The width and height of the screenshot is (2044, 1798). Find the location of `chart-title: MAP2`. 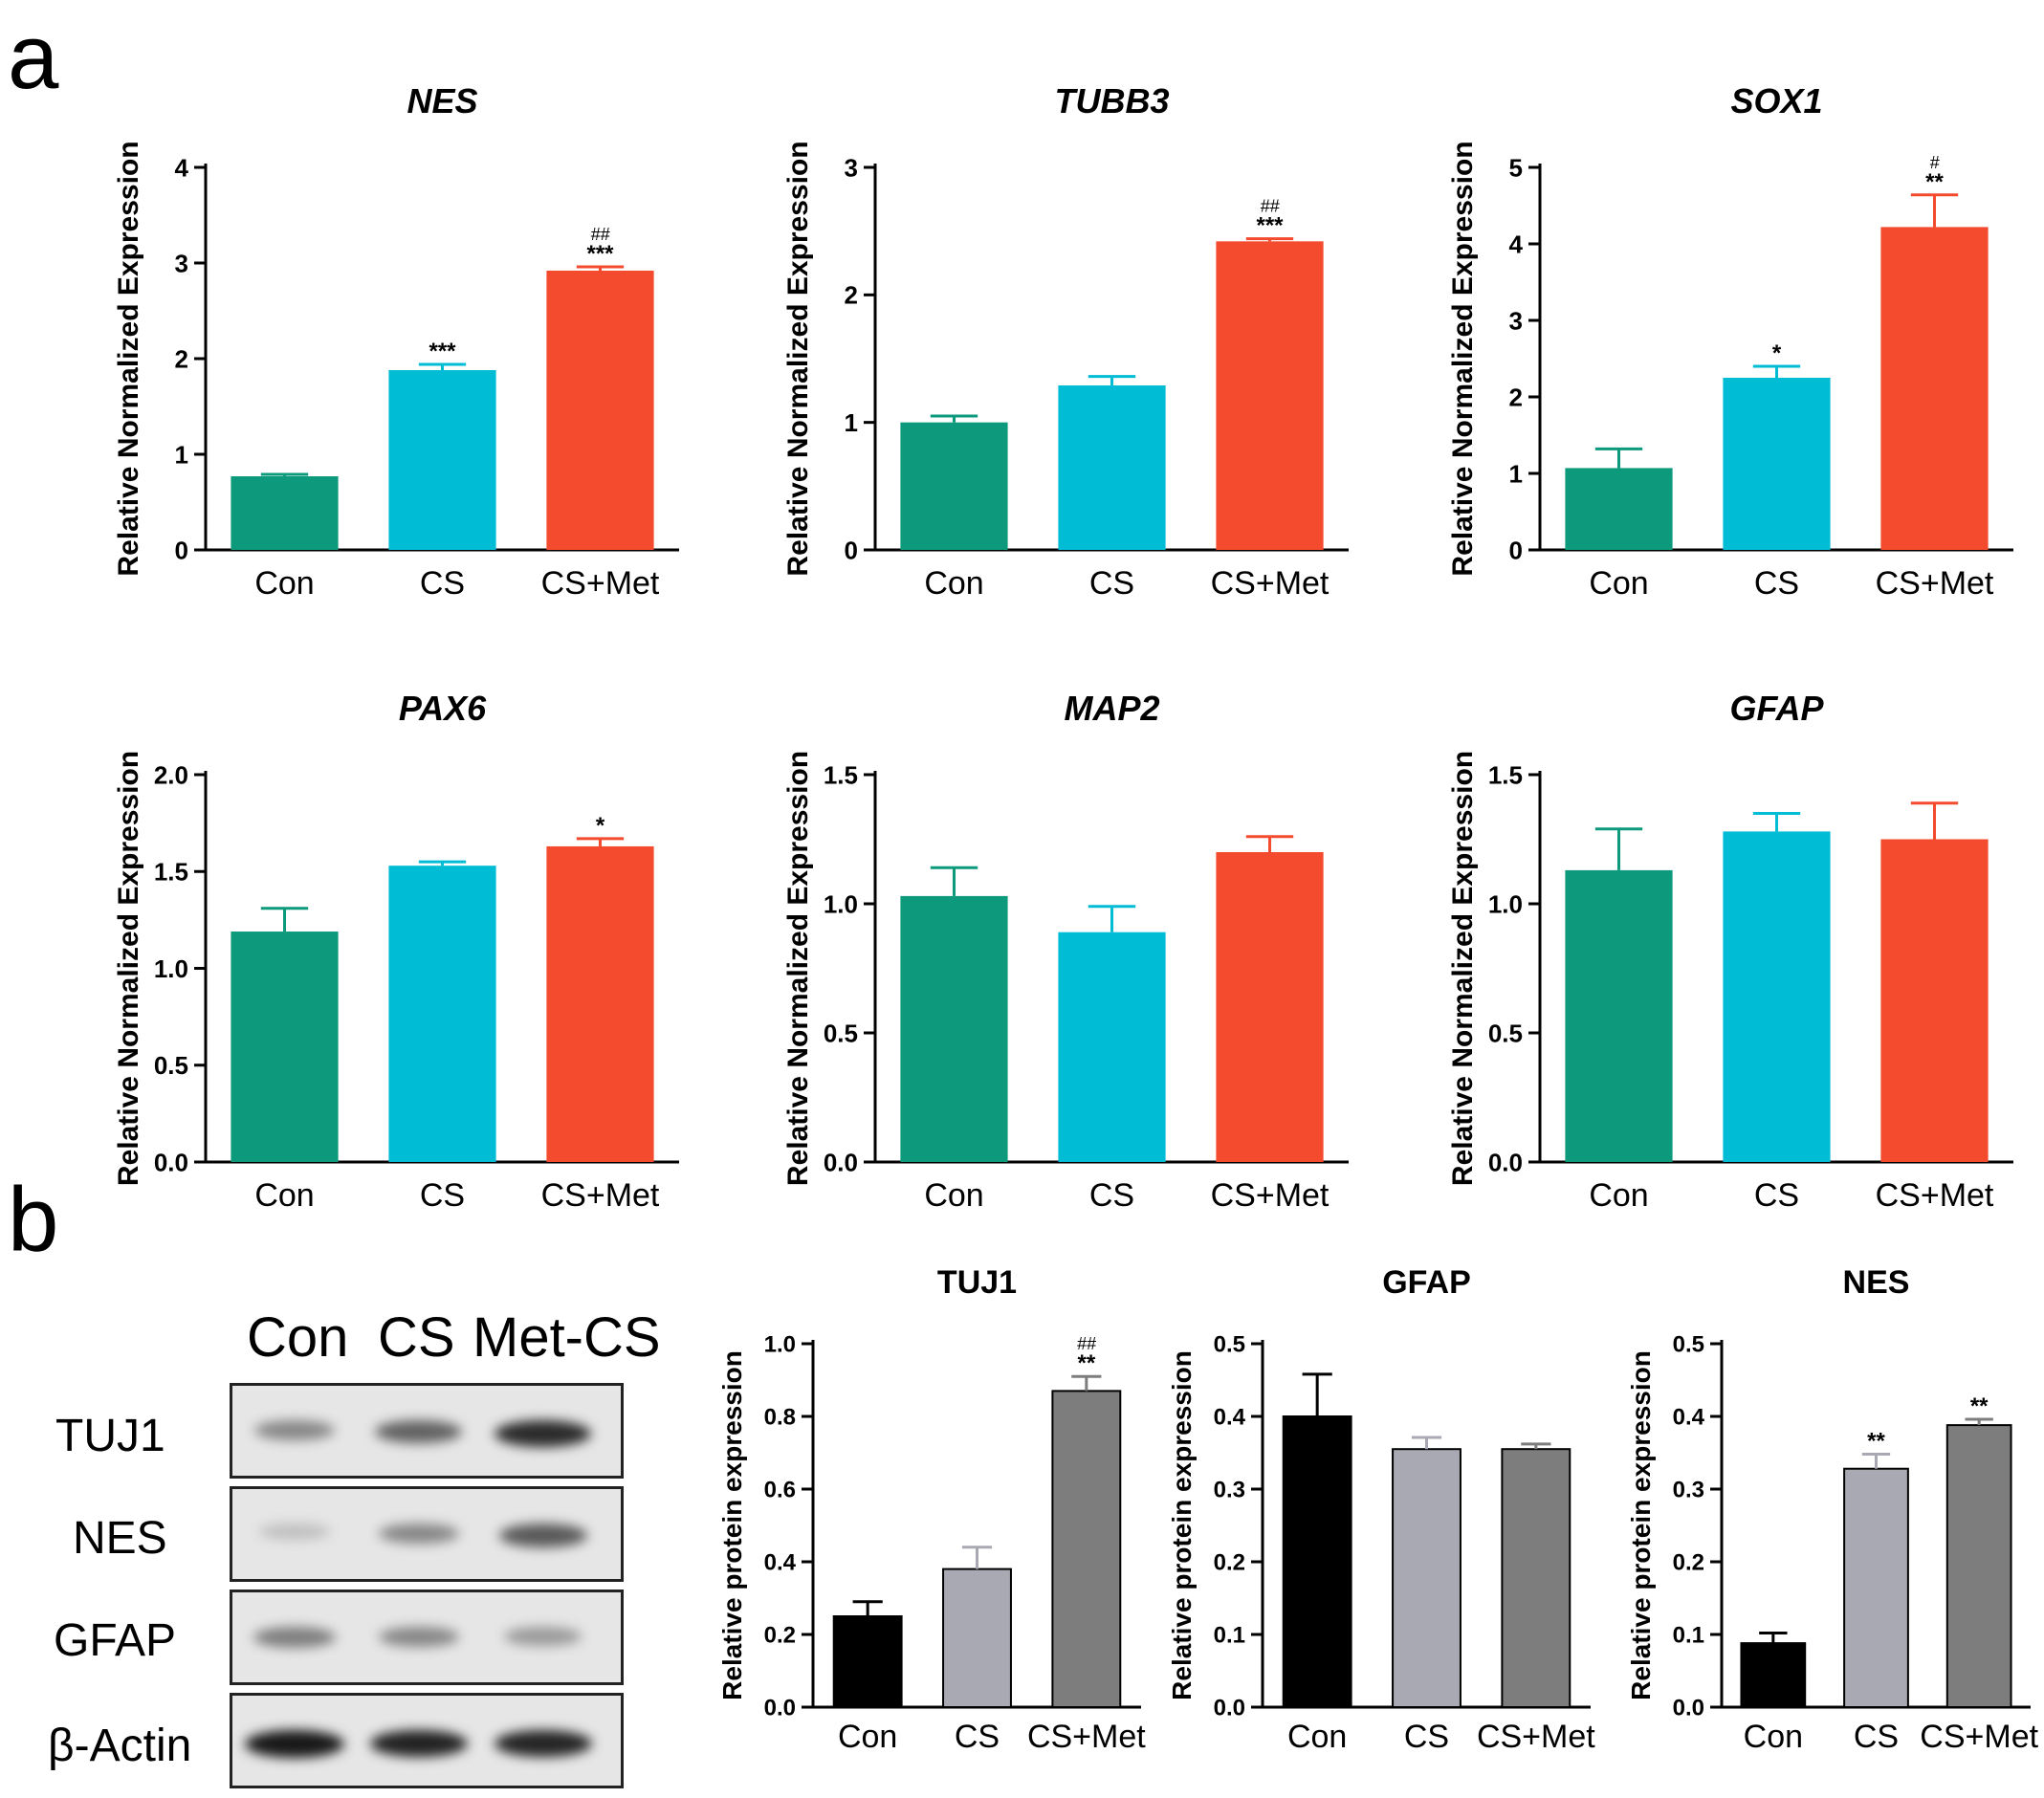

chart-title: MAP2 is located at coordinates (1111, 708).